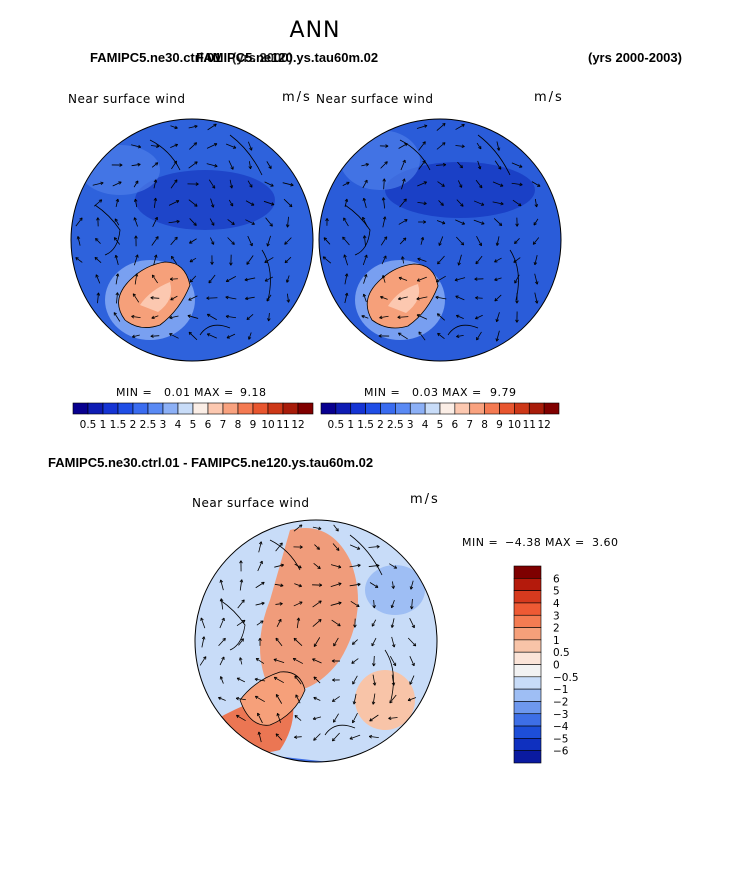 This screenshot has height=870, width=733. What do you see at coordinates (205, 200) in the screenshot?
I see `map1-dark-region` at bounding box center [205, 200].